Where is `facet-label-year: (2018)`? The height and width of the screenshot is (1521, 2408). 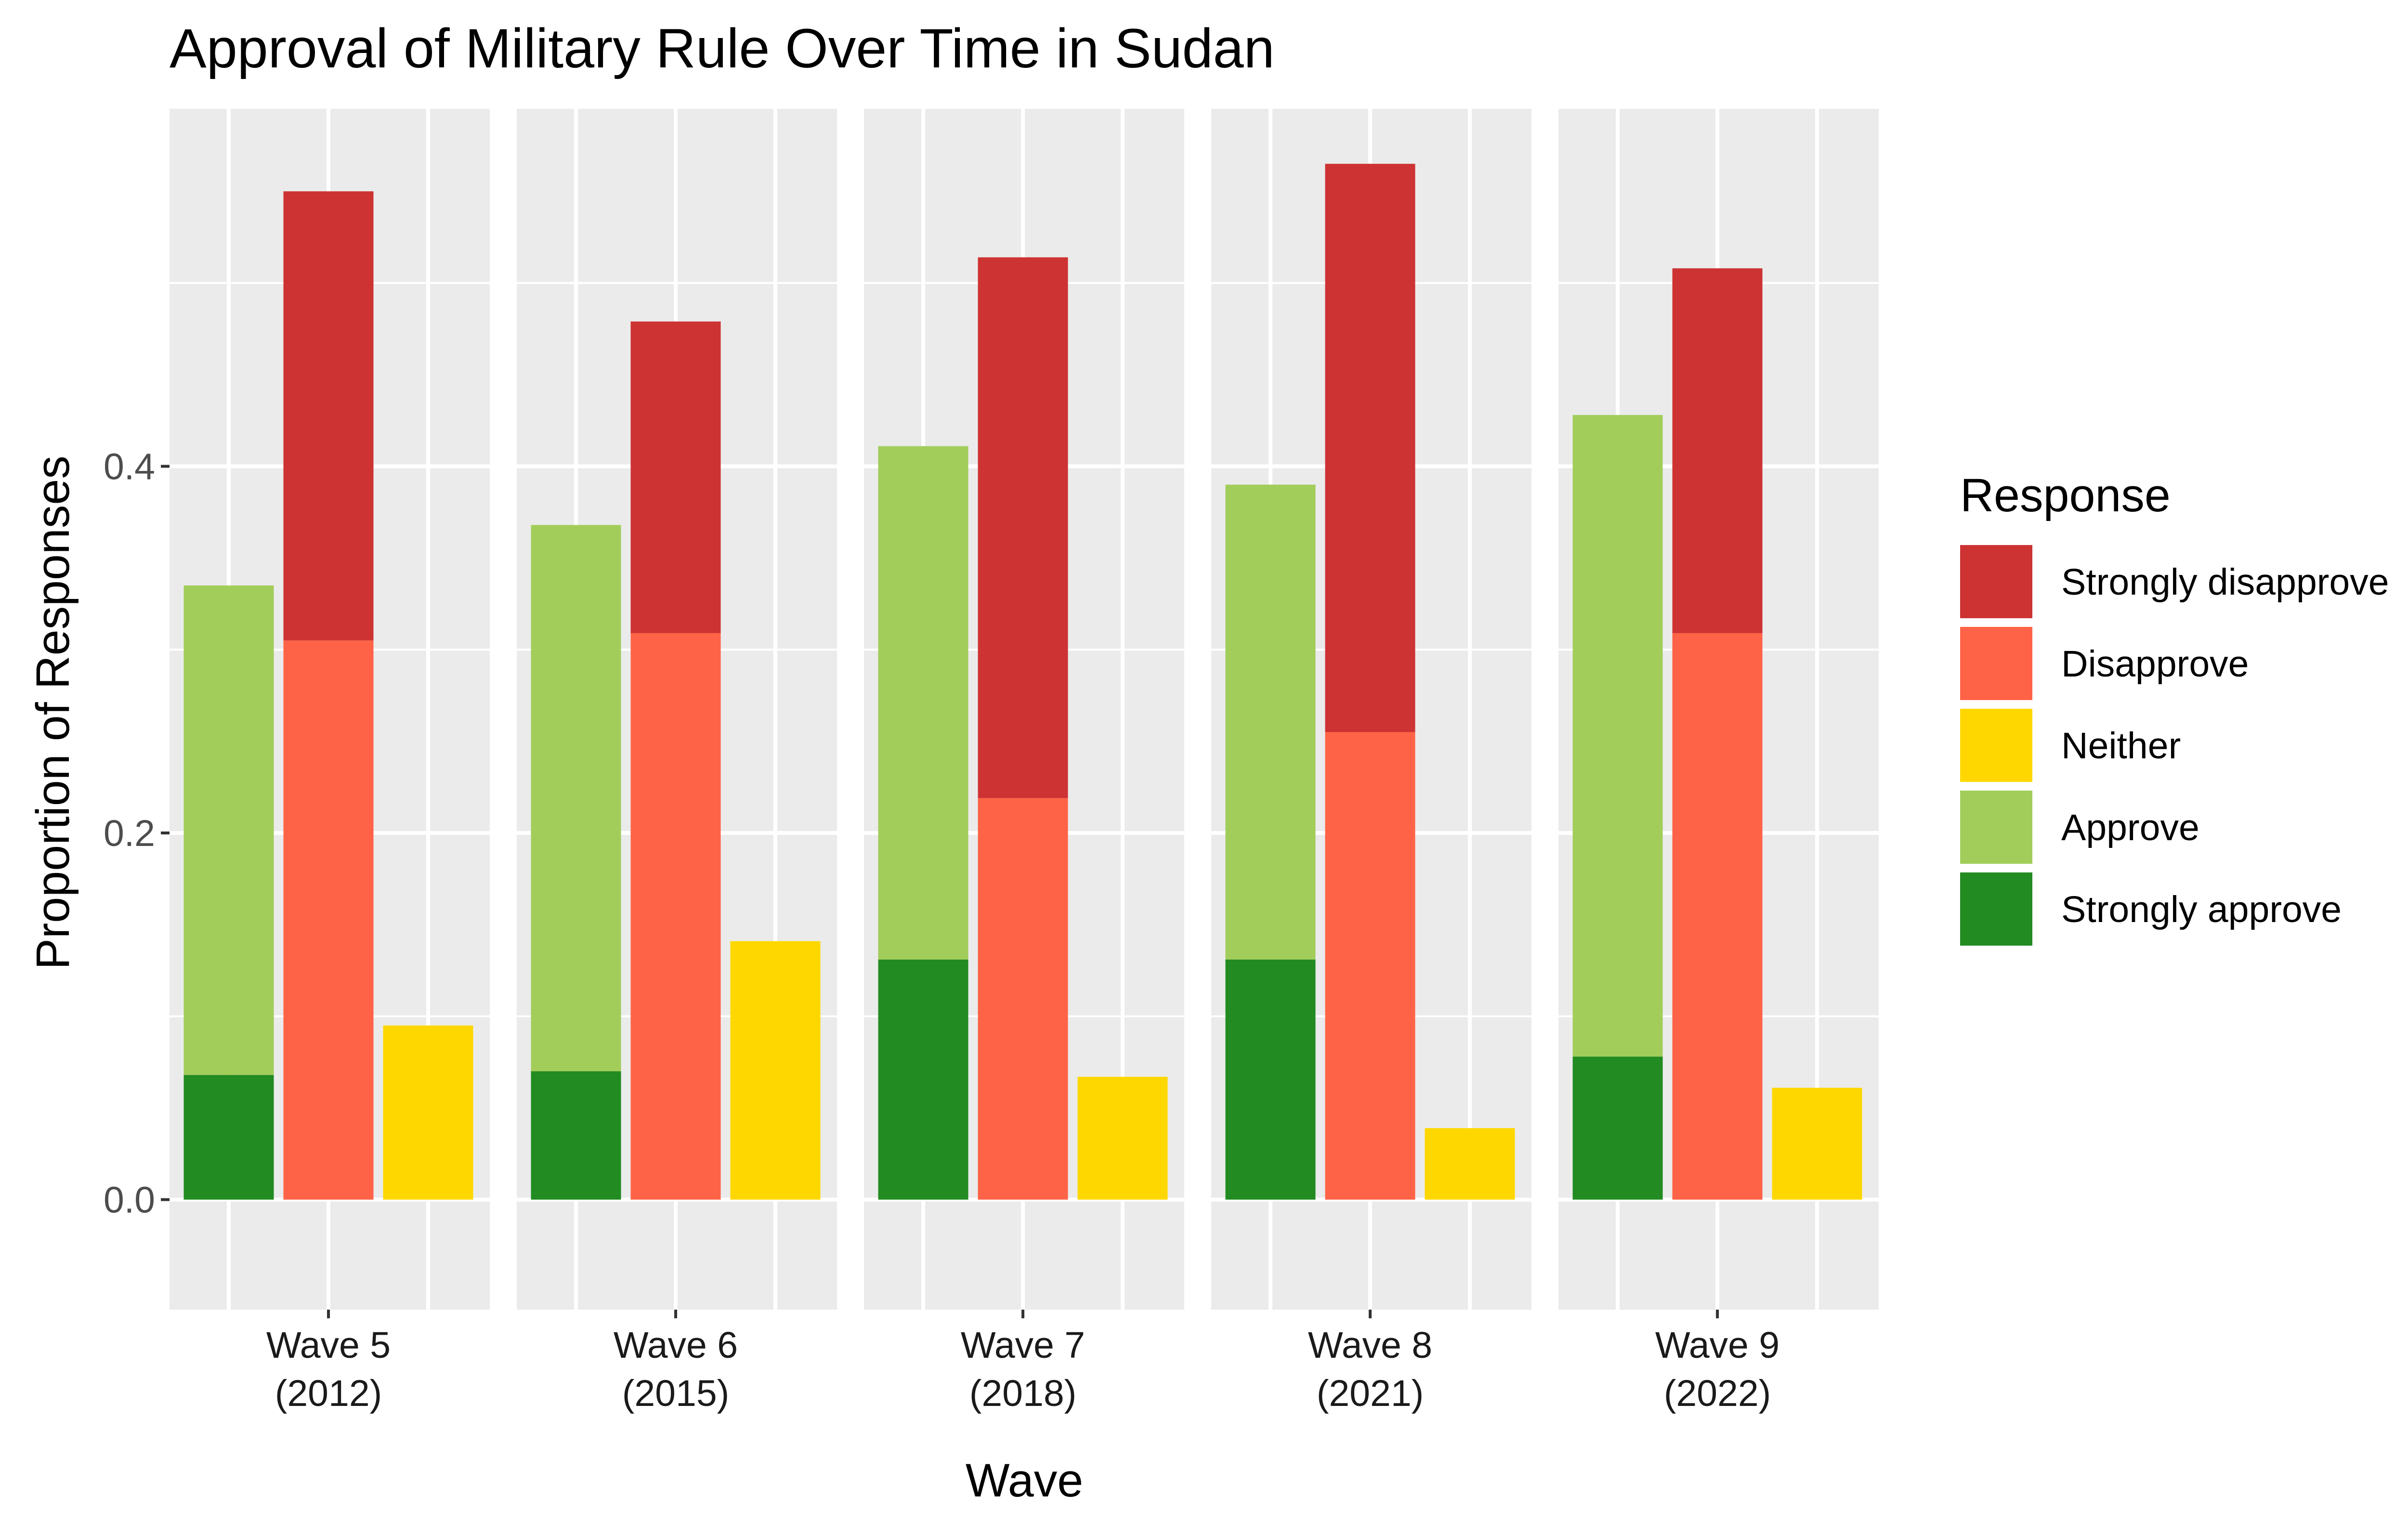
facet-label-year: (2018) is located at coordinates (1023, 1393).